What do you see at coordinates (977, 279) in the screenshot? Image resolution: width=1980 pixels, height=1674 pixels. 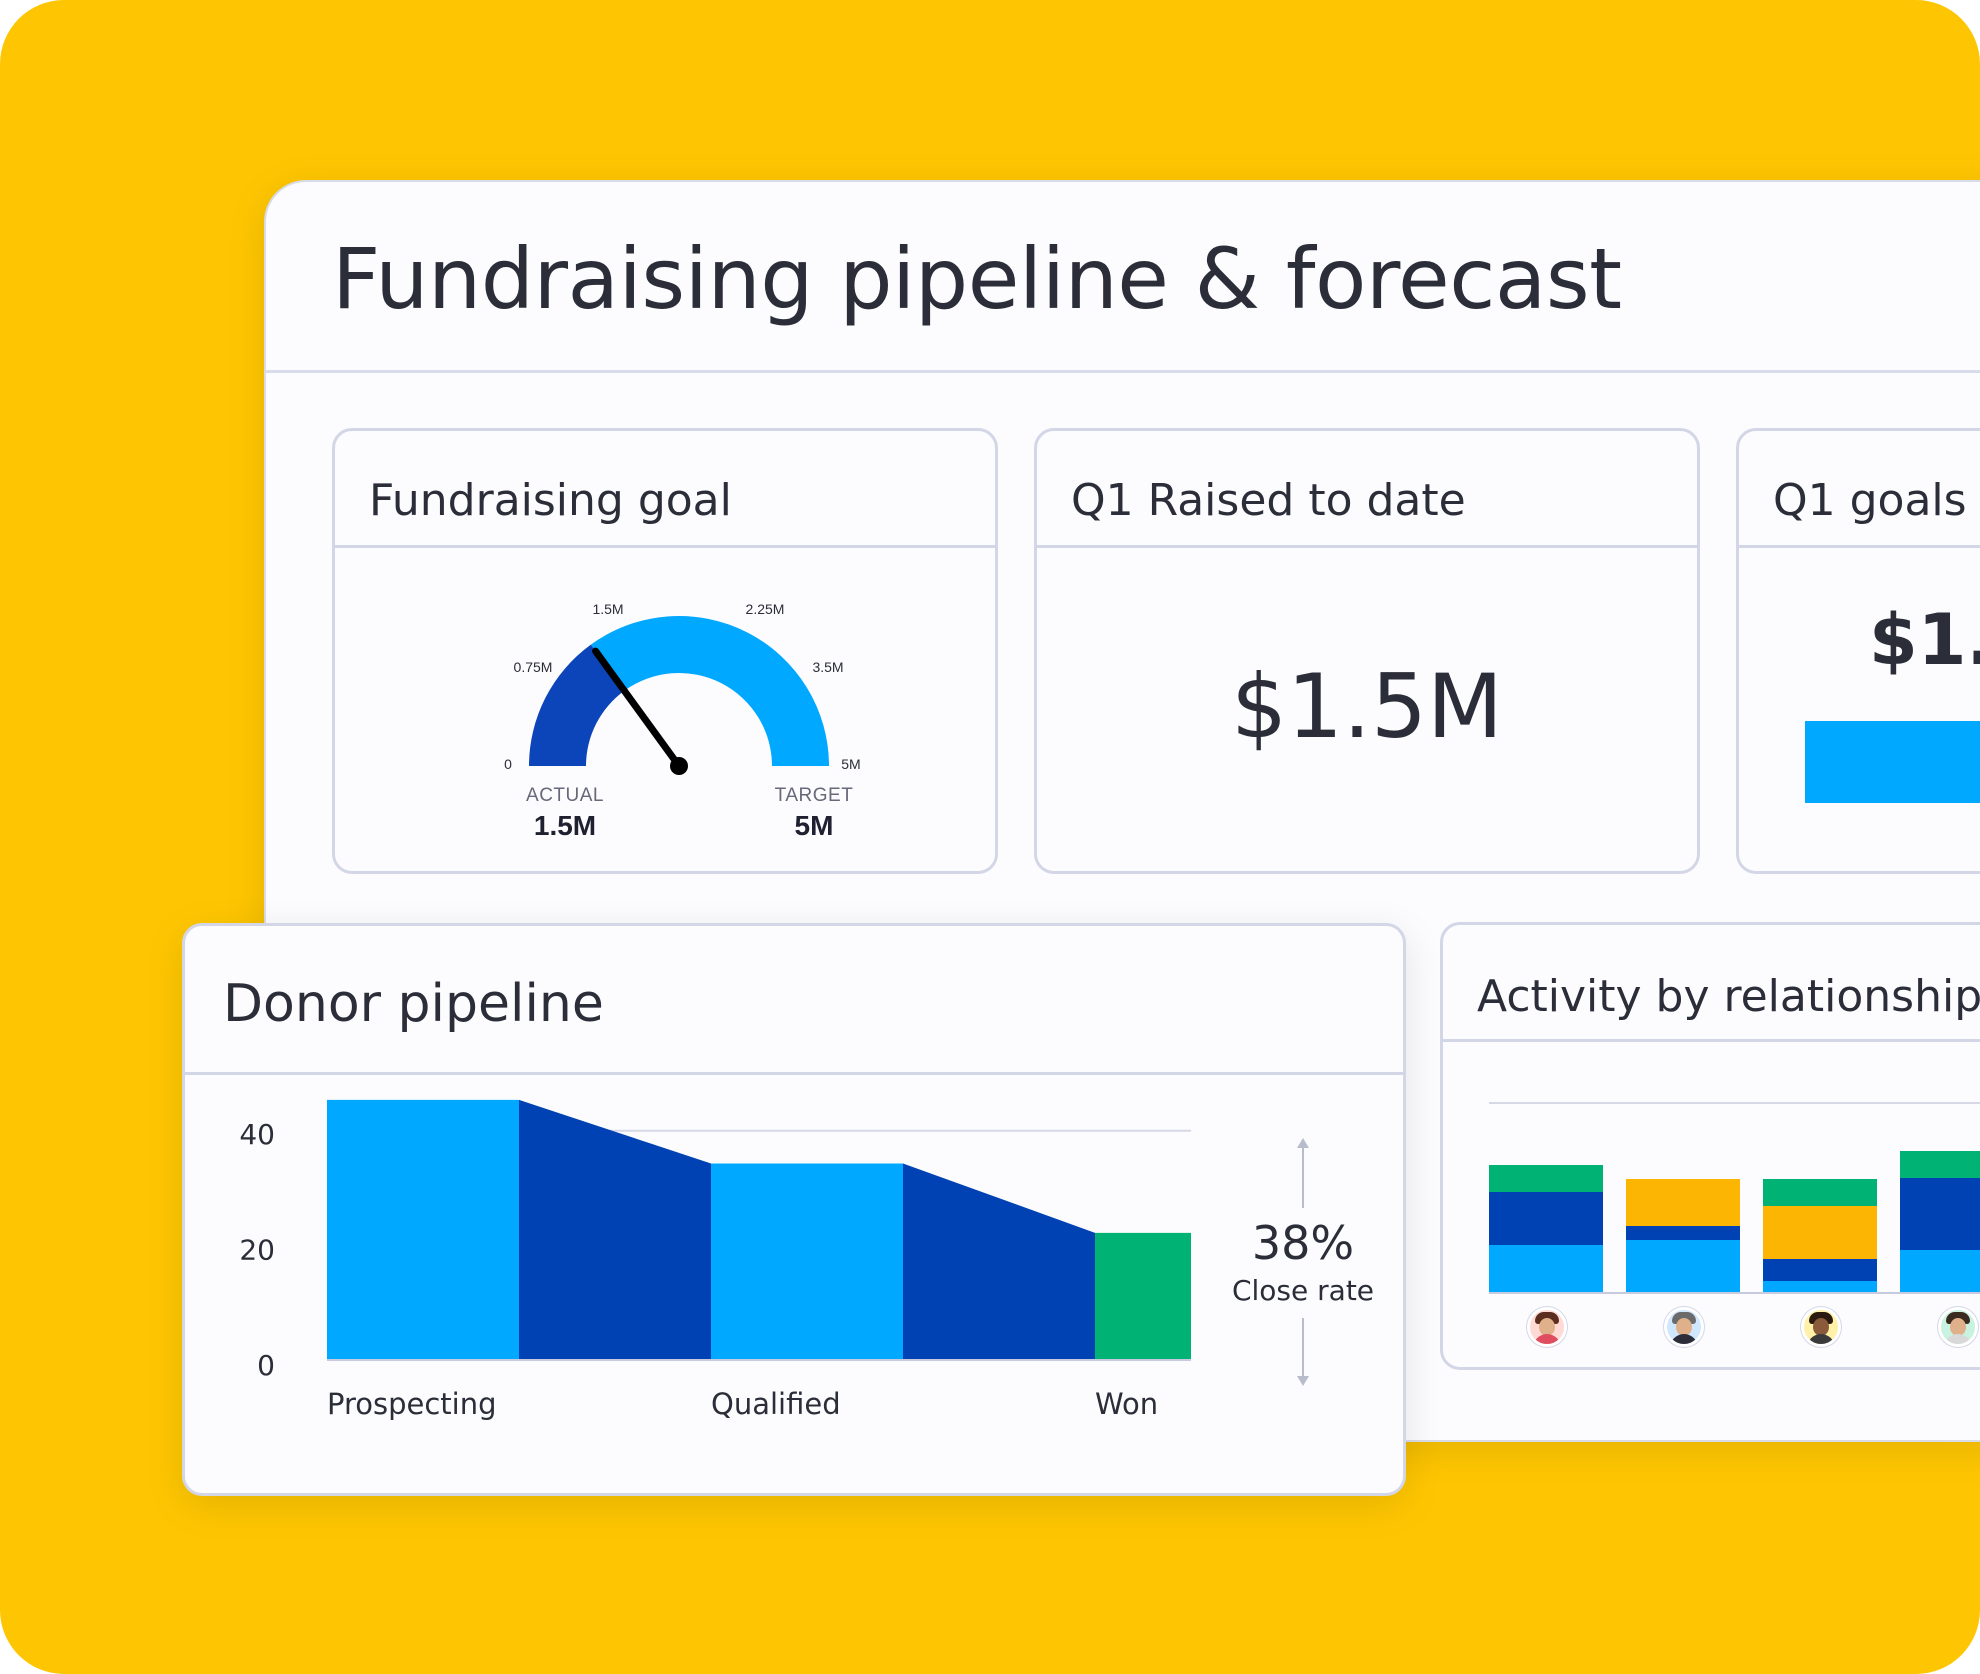 I see `dashboard-title: Fundraising pipeline & forecast` at bounding box center [977, 279].